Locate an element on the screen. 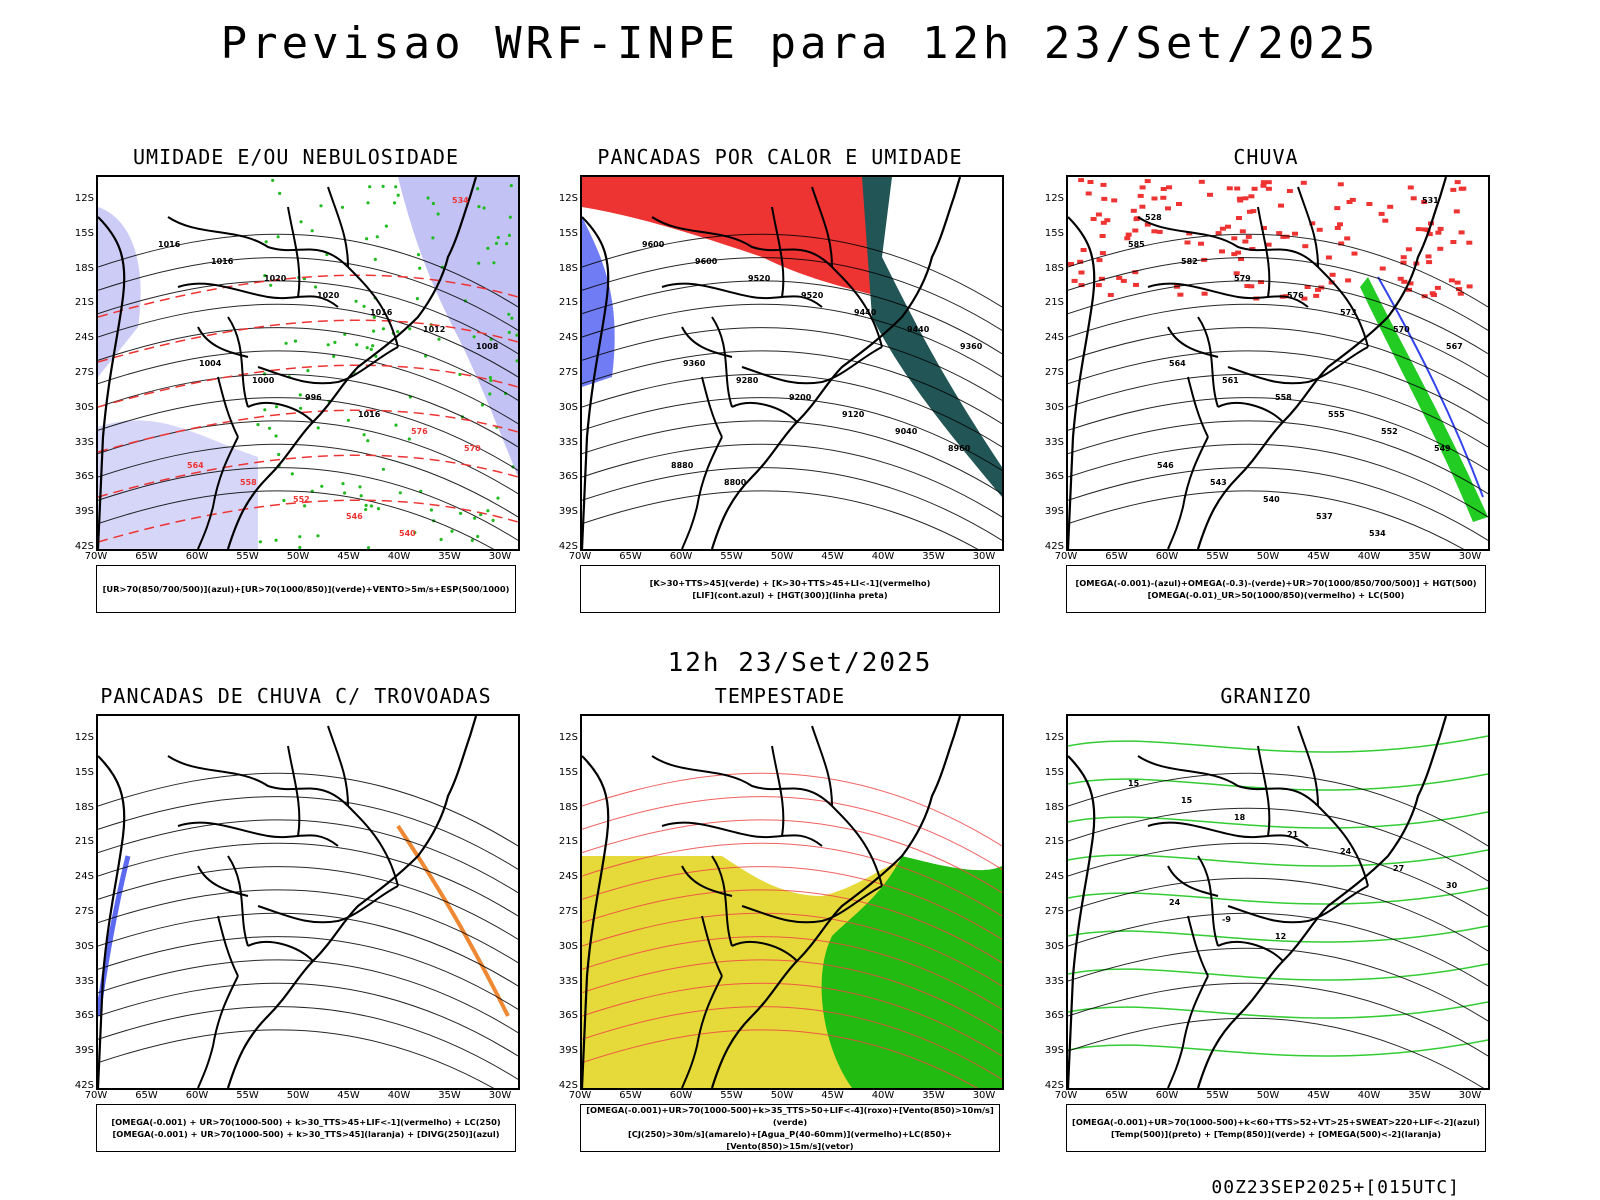 The width and height of the screenshot is (1600, 1200). panel-title: PANCADAS POR CALOR E UMIDADE is located at coordinates (780, 157).